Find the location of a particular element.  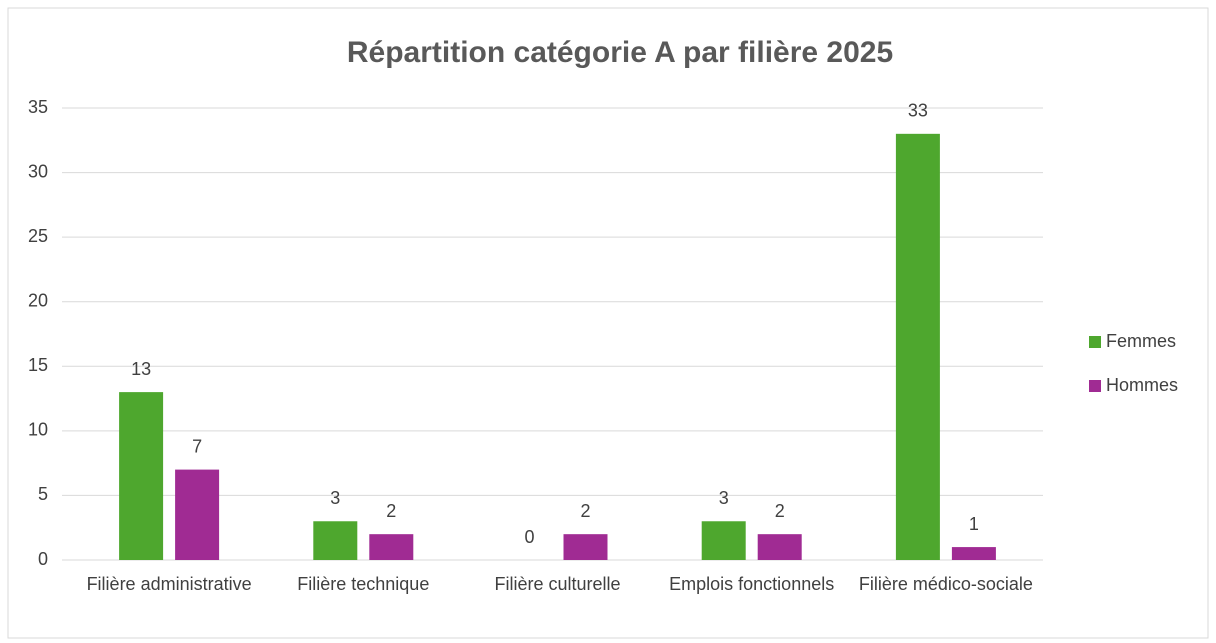

data-label: 13 is located at coordinates (141, 369).